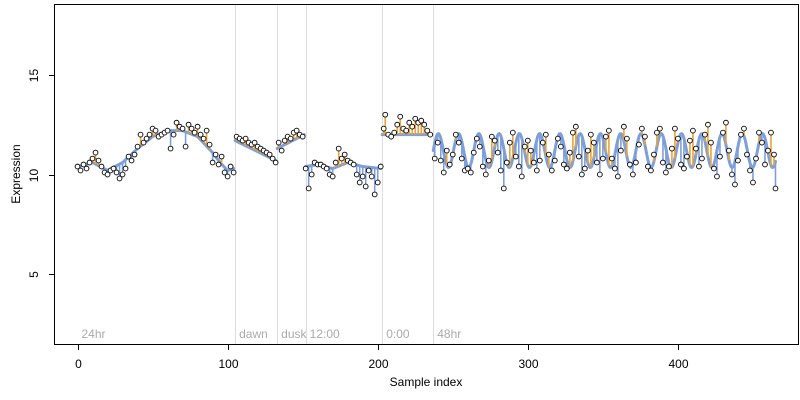 Image resolution: width=800 pixels, height=400 pixels. I want to click on region-label: 48hr, so click(449, 334).